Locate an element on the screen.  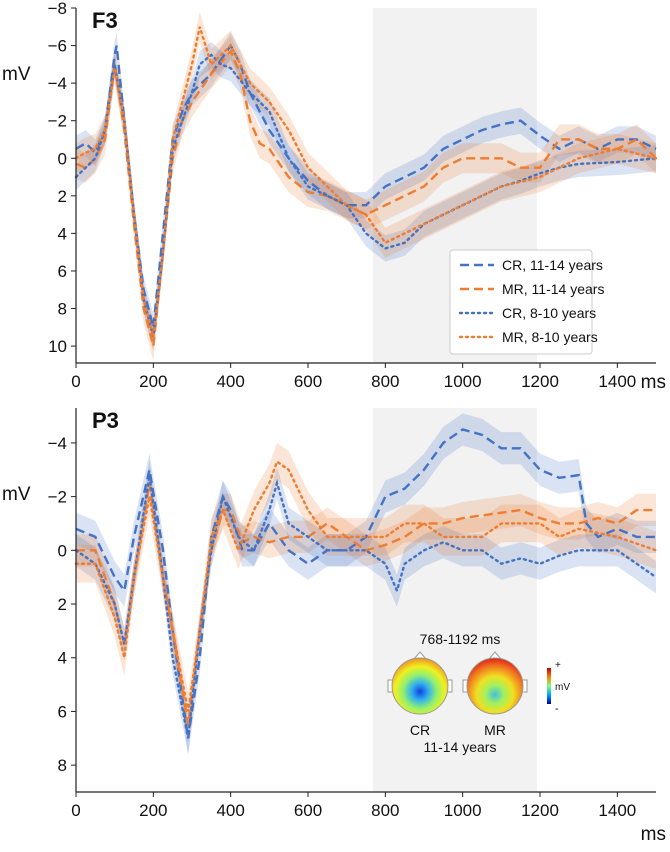
colorbar-max: + is located at coordinates (558, 665).